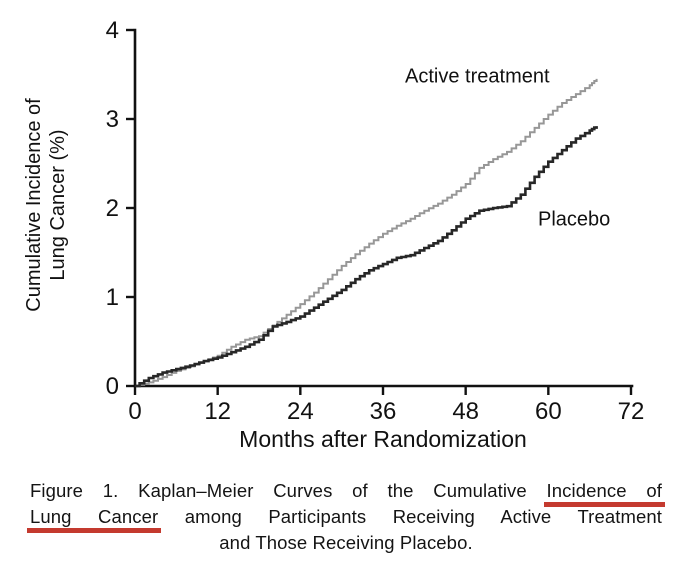 Image resolution: width=690 pixels, height=562 pixels. Describe the element at coordinates (465, 411) in the screenshot. I see `x-tick-label: 48` at that location.